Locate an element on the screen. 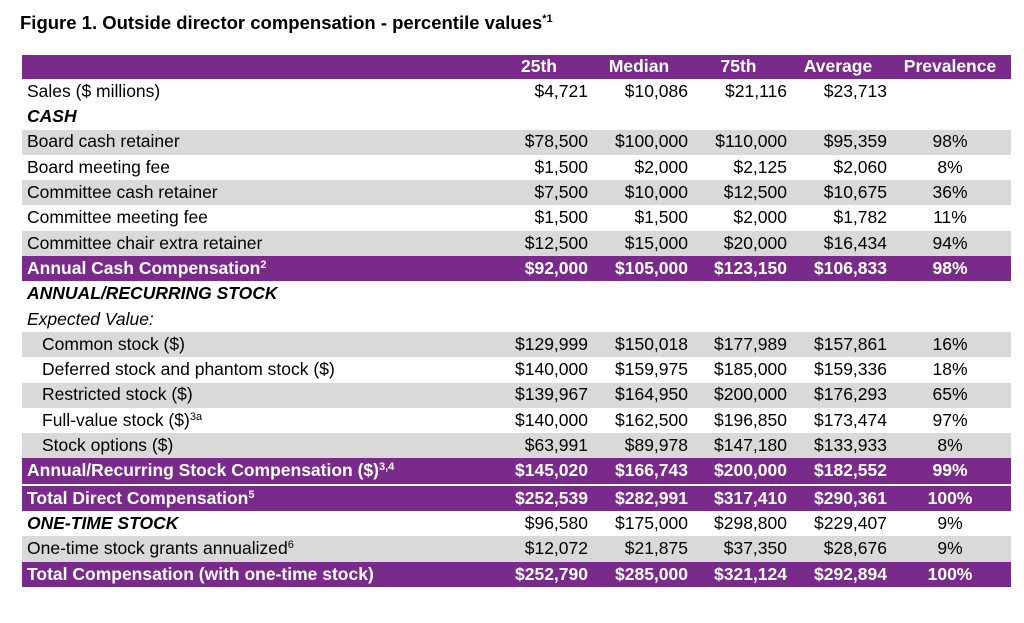  cell-25th: $129,999 is located at coordinates (540, 344).